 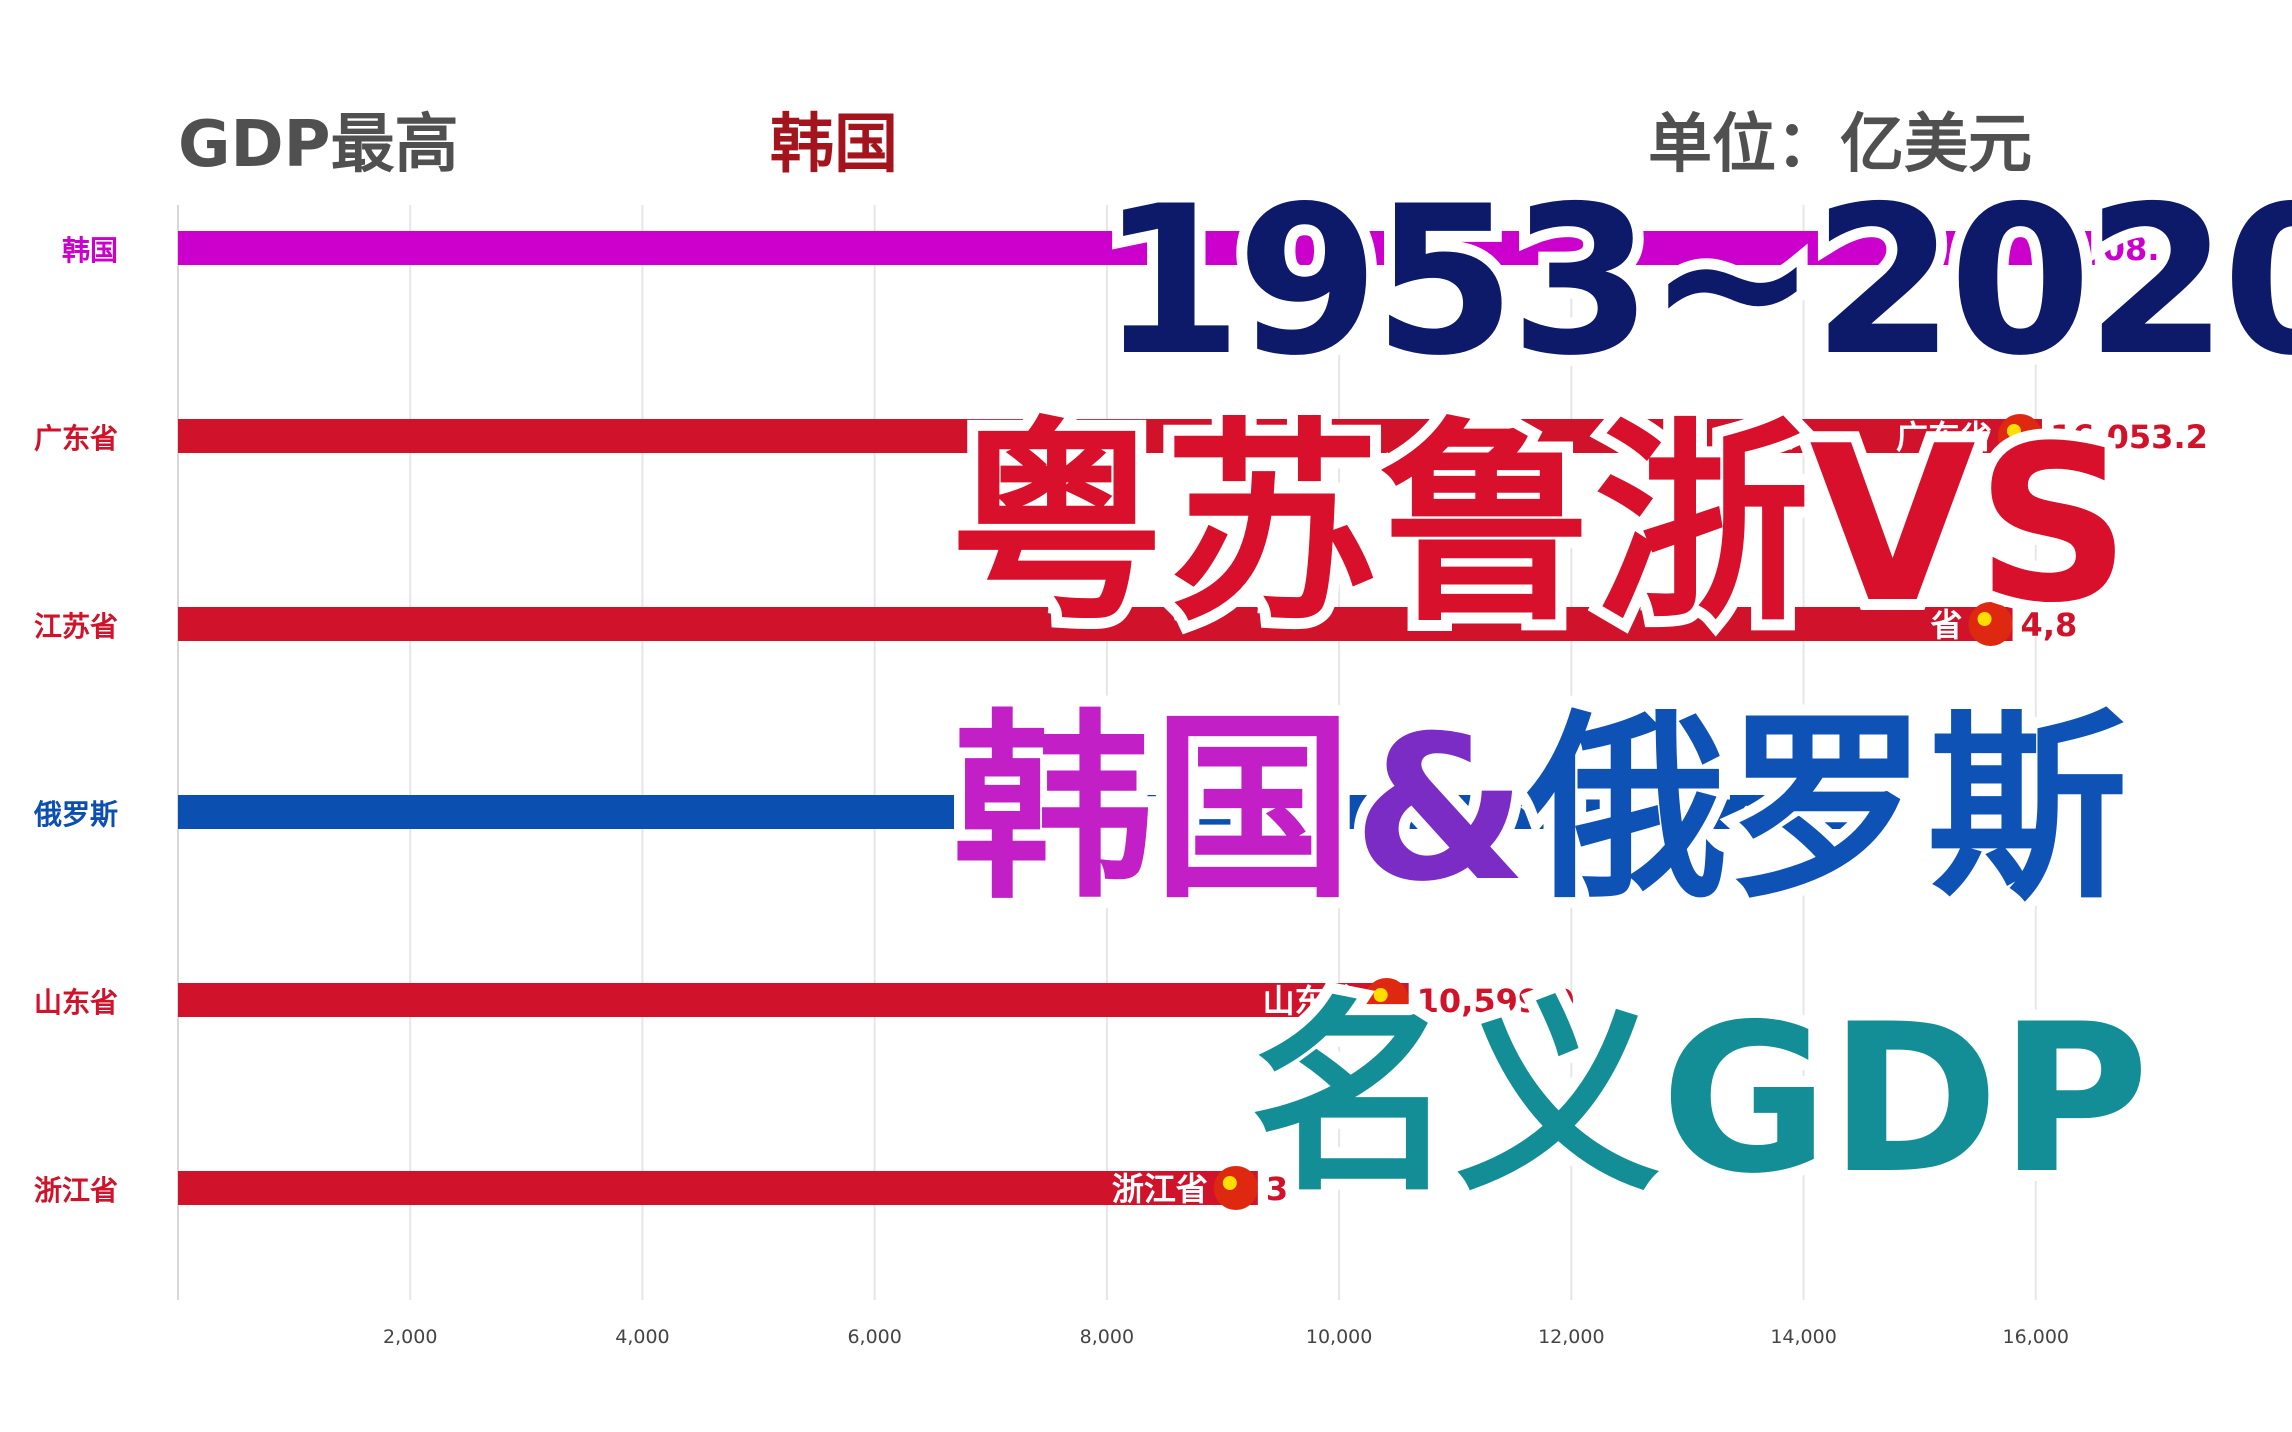 I want to click on overlay-title-ampersand: &, so click(x=1440, y=810).